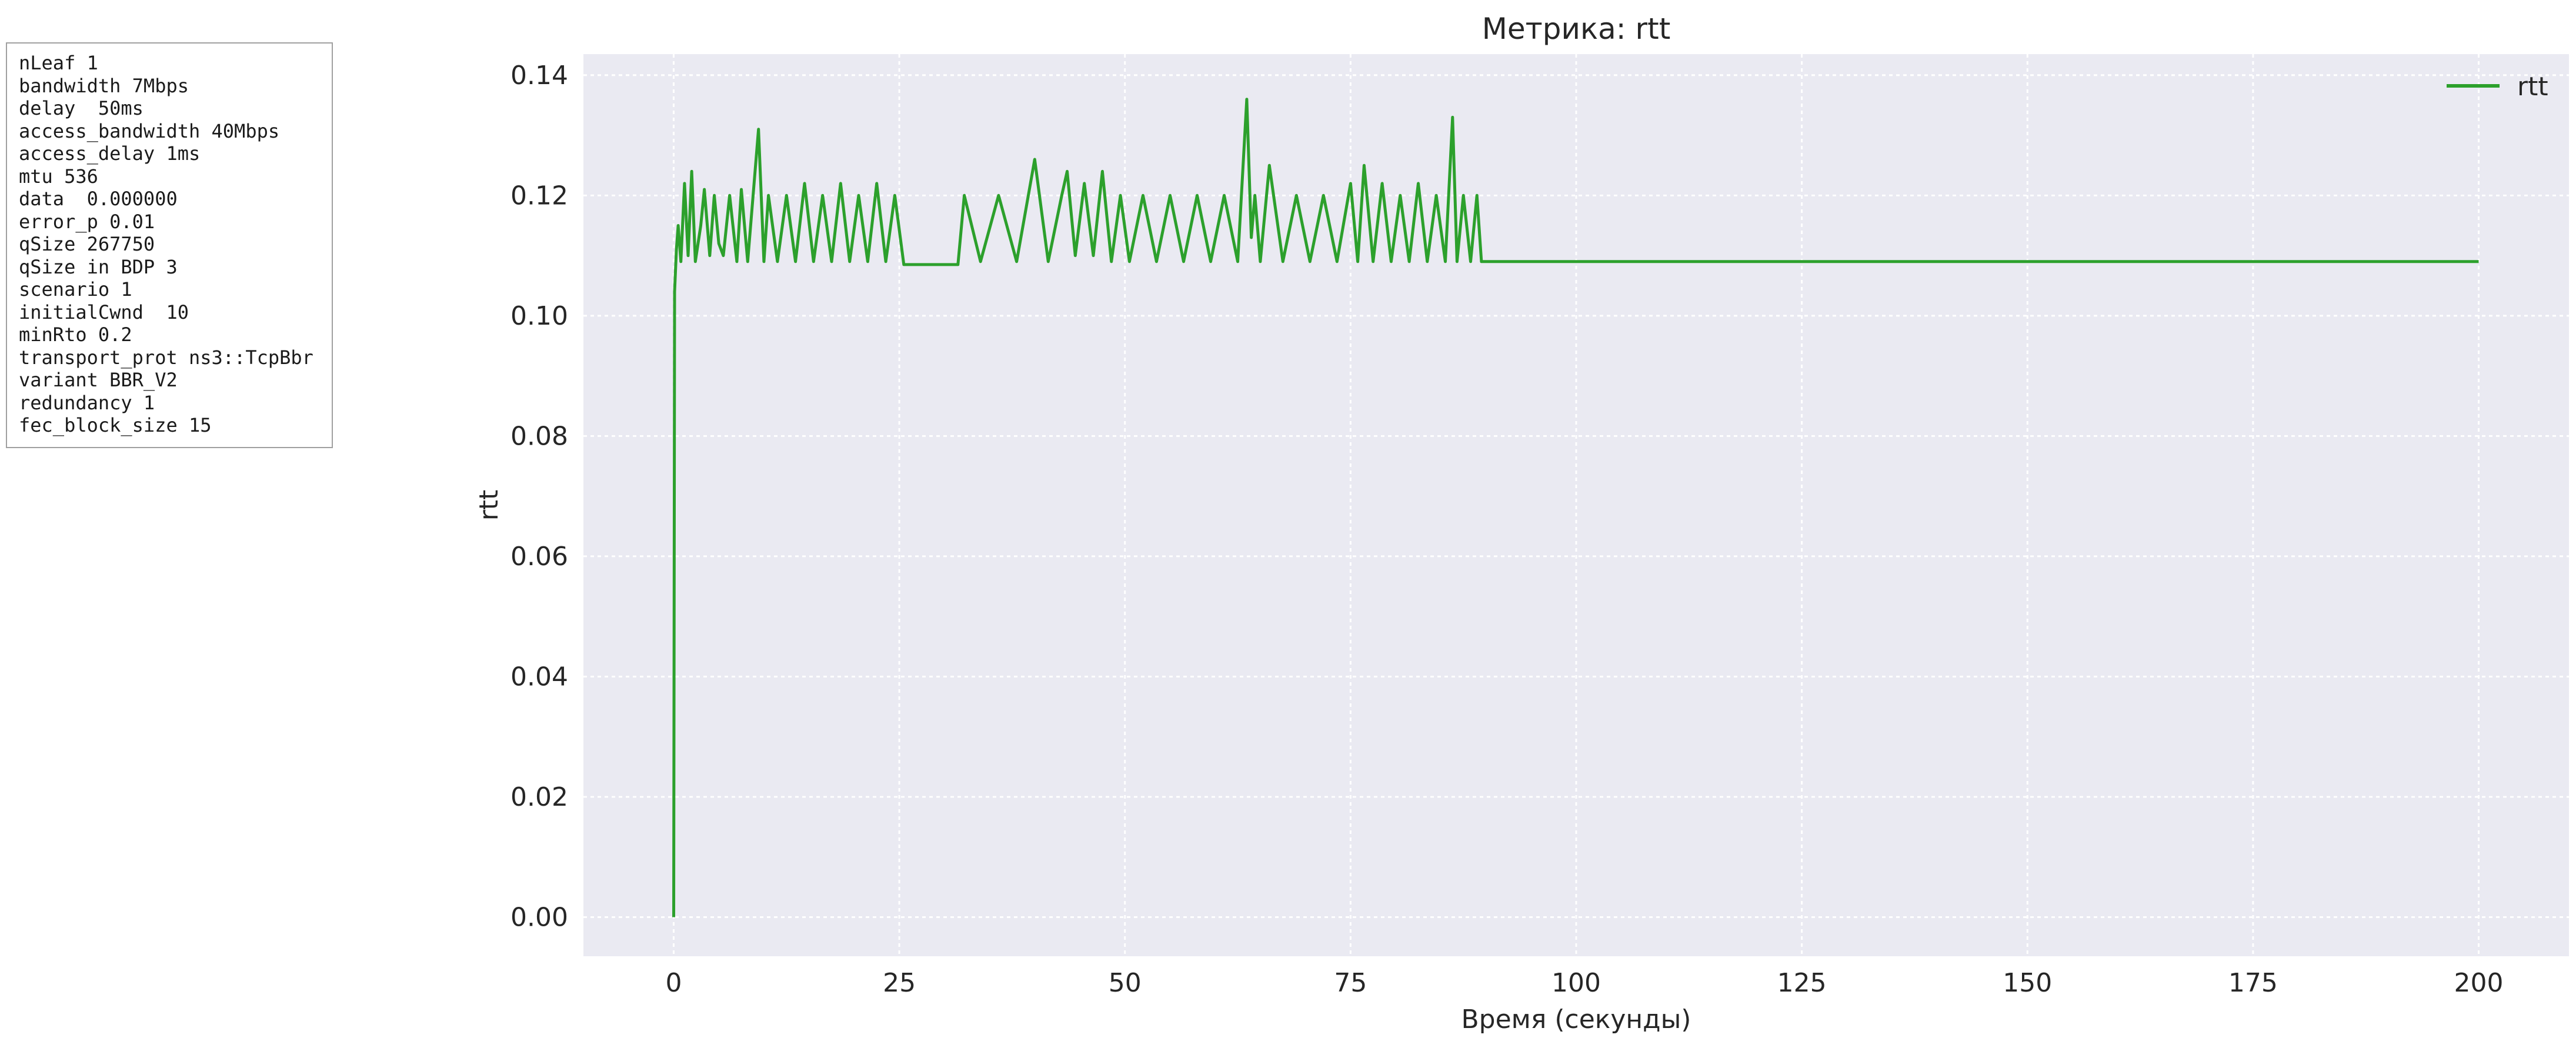 This screenshot has height=1048, width=2576. I want to click on x-tick-label: 0, so click(673, 983).